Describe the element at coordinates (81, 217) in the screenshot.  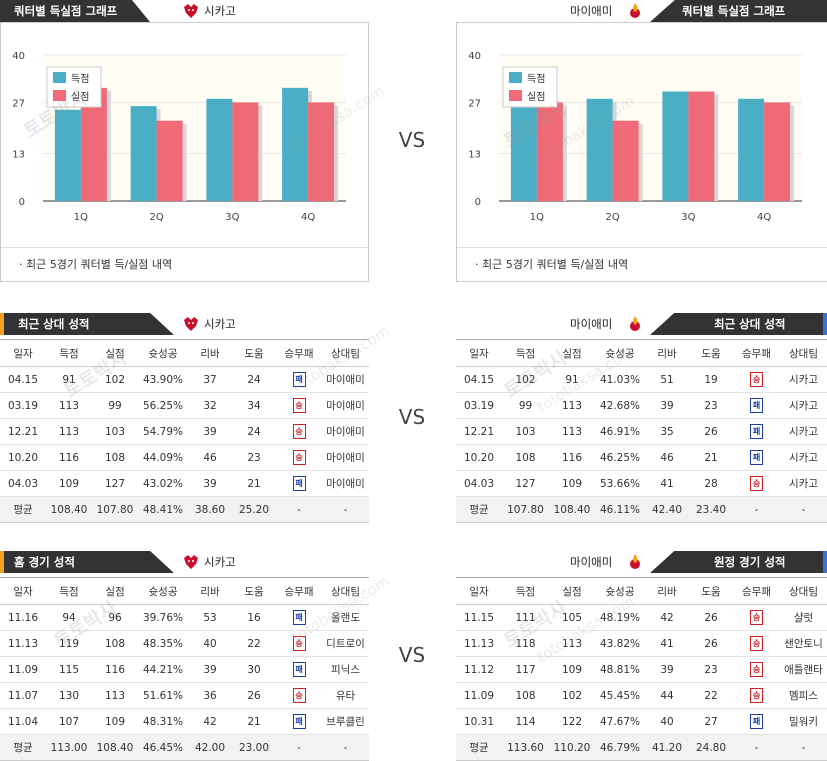
I see `x-tick-label: 1Q` at that location.